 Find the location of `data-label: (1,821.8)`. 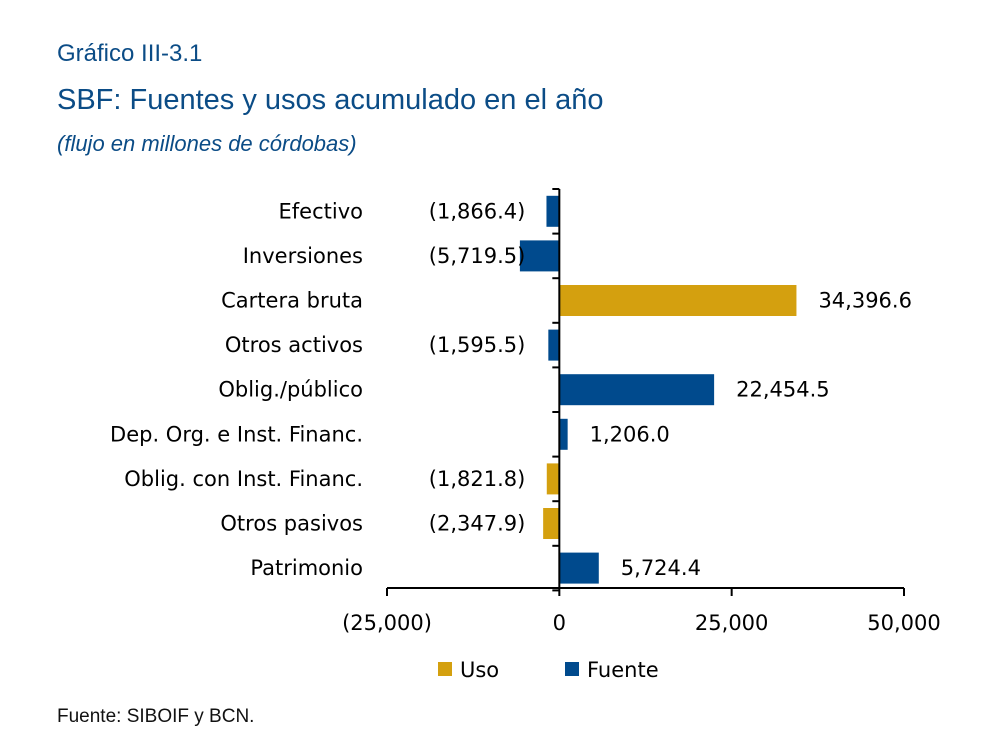

data-label: (1,821.8) is located at coordinates (477, 479).